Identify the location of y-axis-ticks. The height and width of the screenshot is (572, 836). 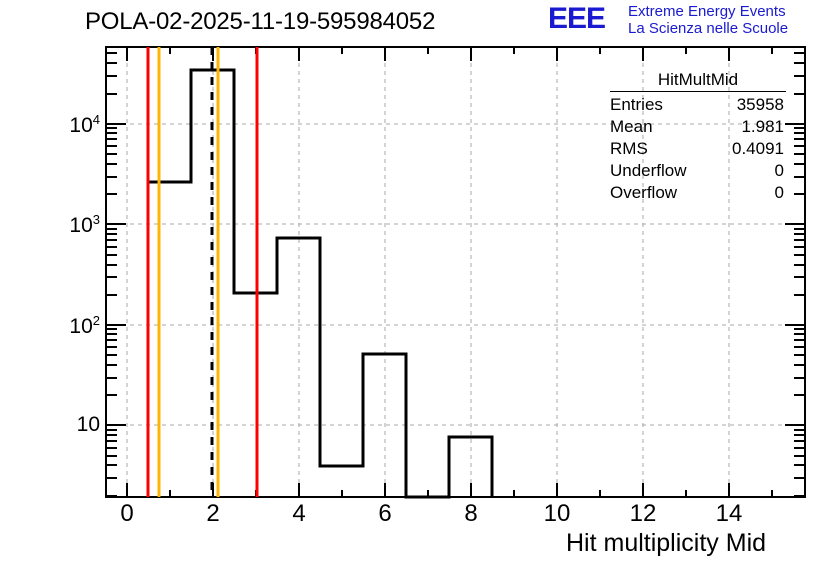
(116, 274).